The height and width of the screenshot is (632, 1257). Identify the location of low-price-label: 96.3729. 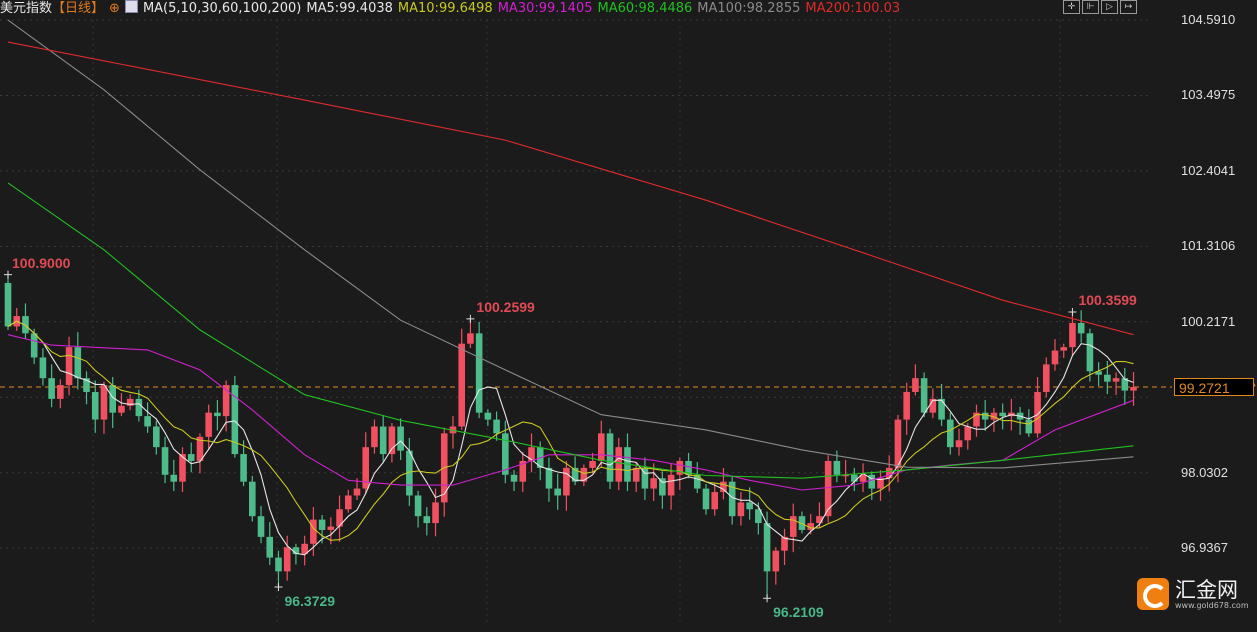
(310, 601).